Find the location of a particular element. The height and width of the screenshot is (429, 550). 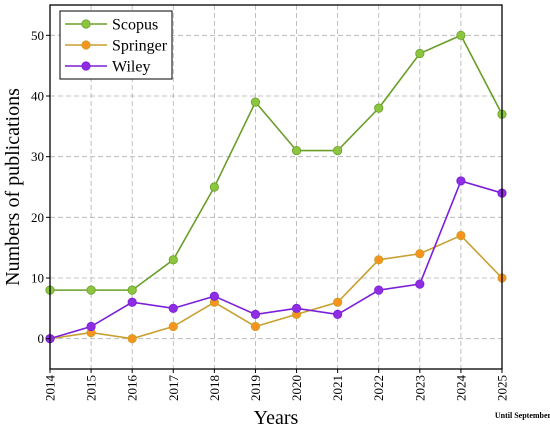

x-tick-label: 2021 is located at coordinates (337, 388).